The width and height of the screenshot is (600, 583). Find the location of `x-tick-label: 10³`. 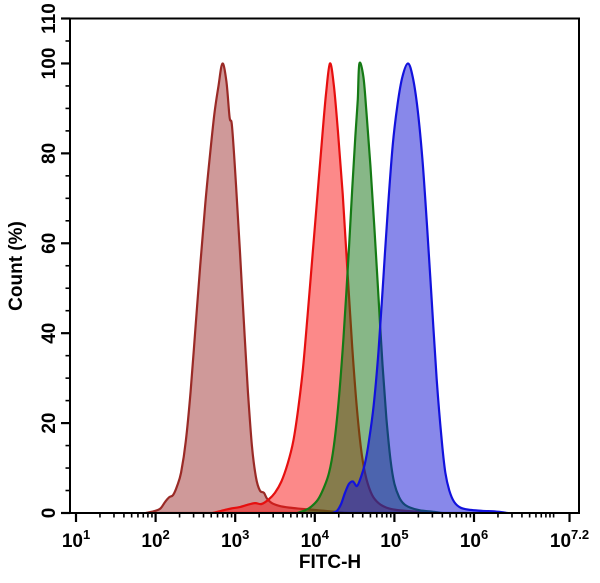

x-tick-label: 10³ is located at coordinates (235, 539).